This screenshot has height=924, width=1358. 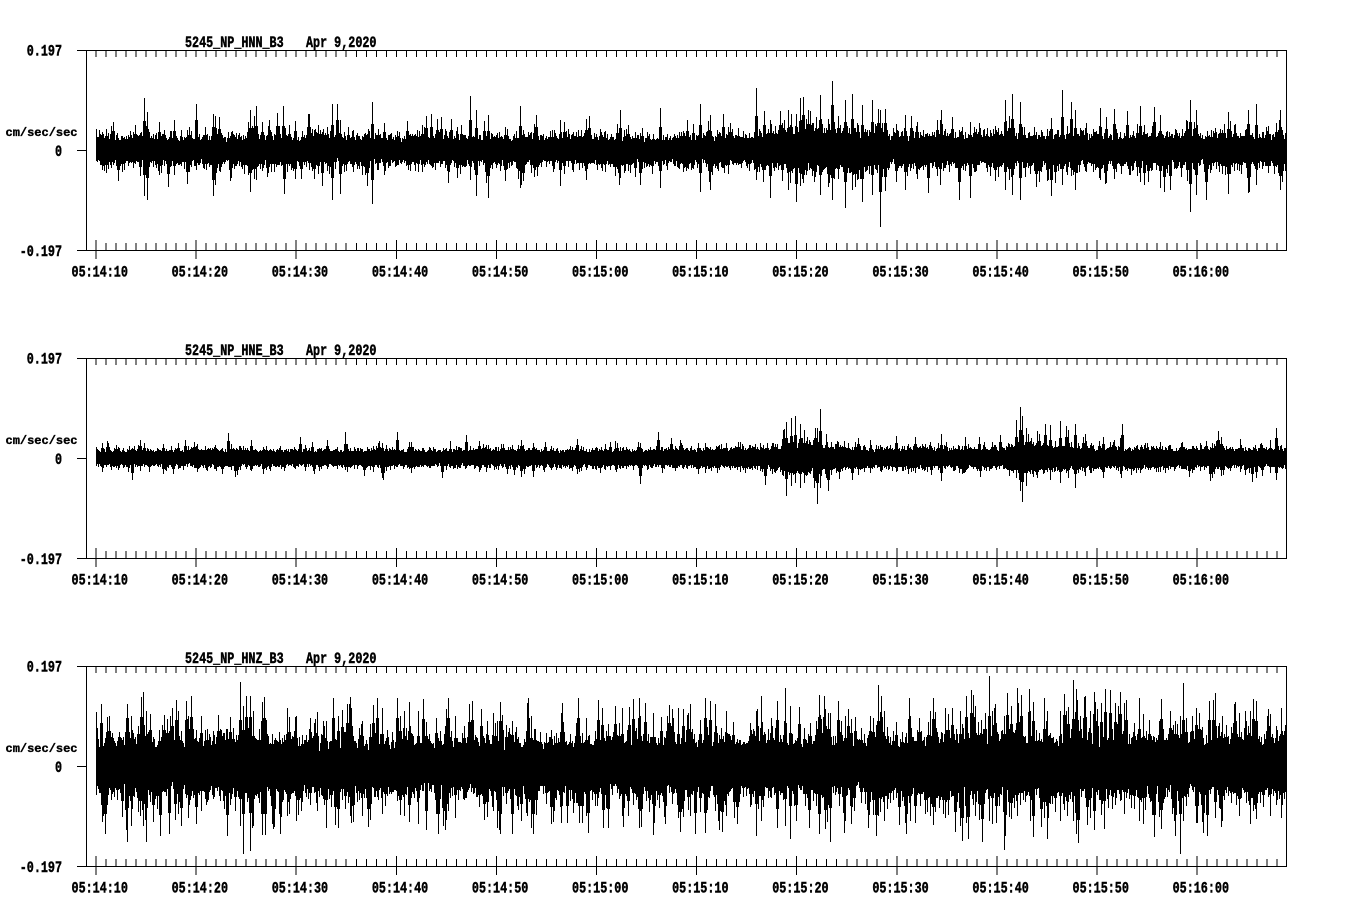 What do you see at coordinates (234, 44) in the screenshot?
I see `svg-text: 5245_NP_HNN_B3` at bounding box center [234, 44].